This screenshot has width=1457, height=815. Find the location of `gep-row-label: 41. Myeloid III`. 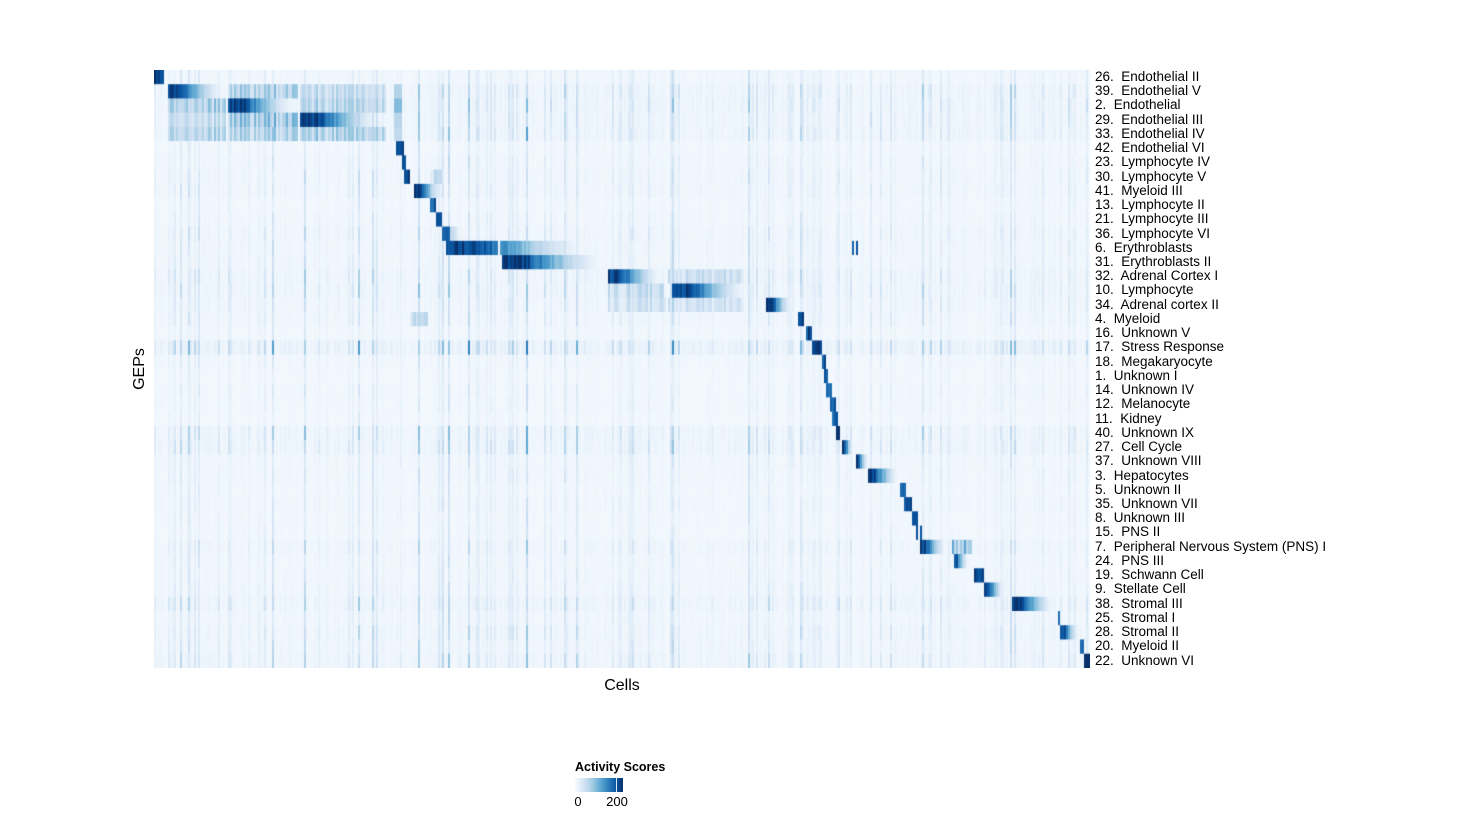

gep-row-label: 41. Myeloid III is located at coordinates (1139, 190).